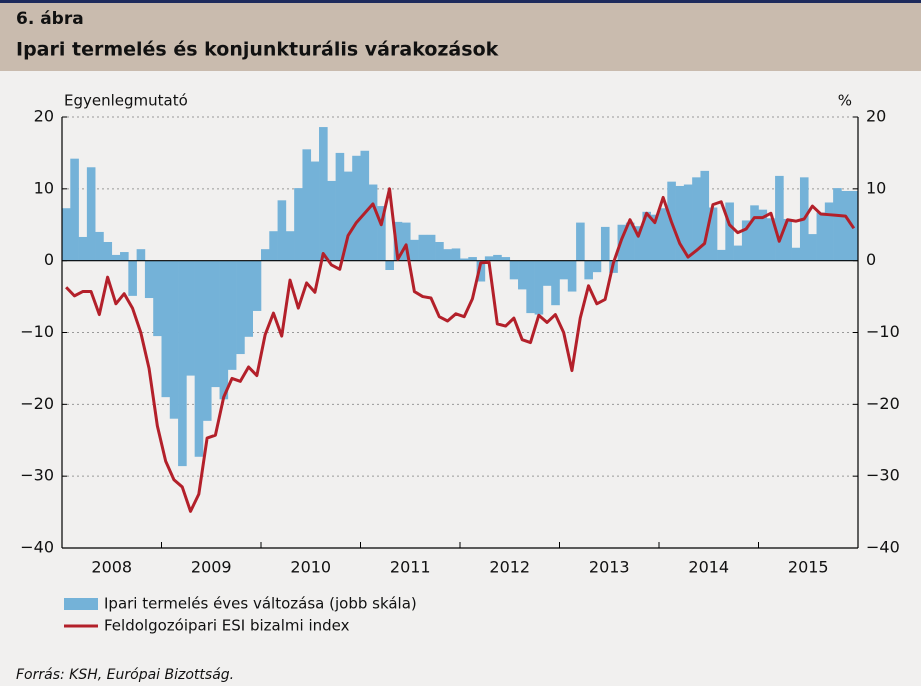  Describe the element at coordinates (111, 567) in the screenshot. I see `x-tick-label: 2008` at that location.